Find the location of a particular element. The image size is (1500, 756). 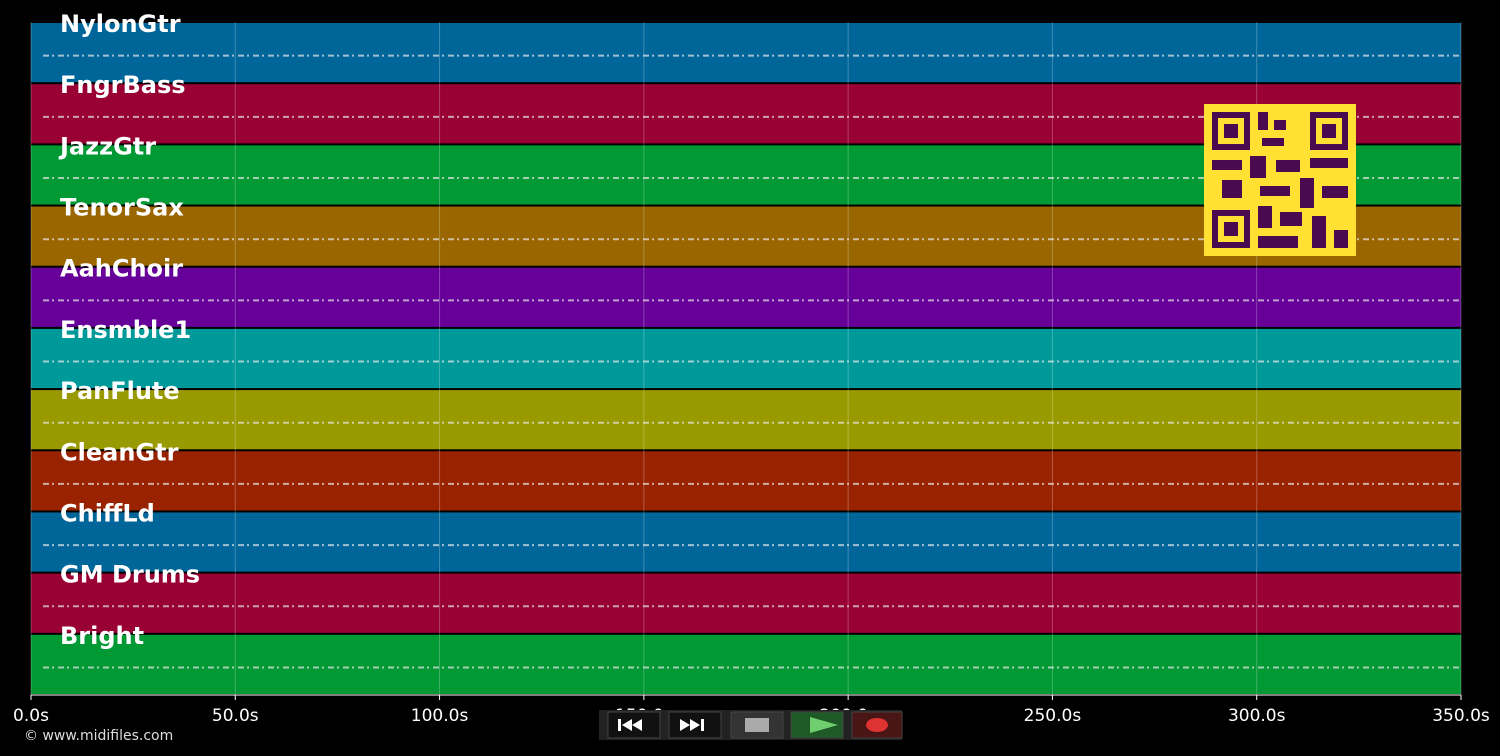

tick-label: 300.0s is located at coordinates (1257, 716).